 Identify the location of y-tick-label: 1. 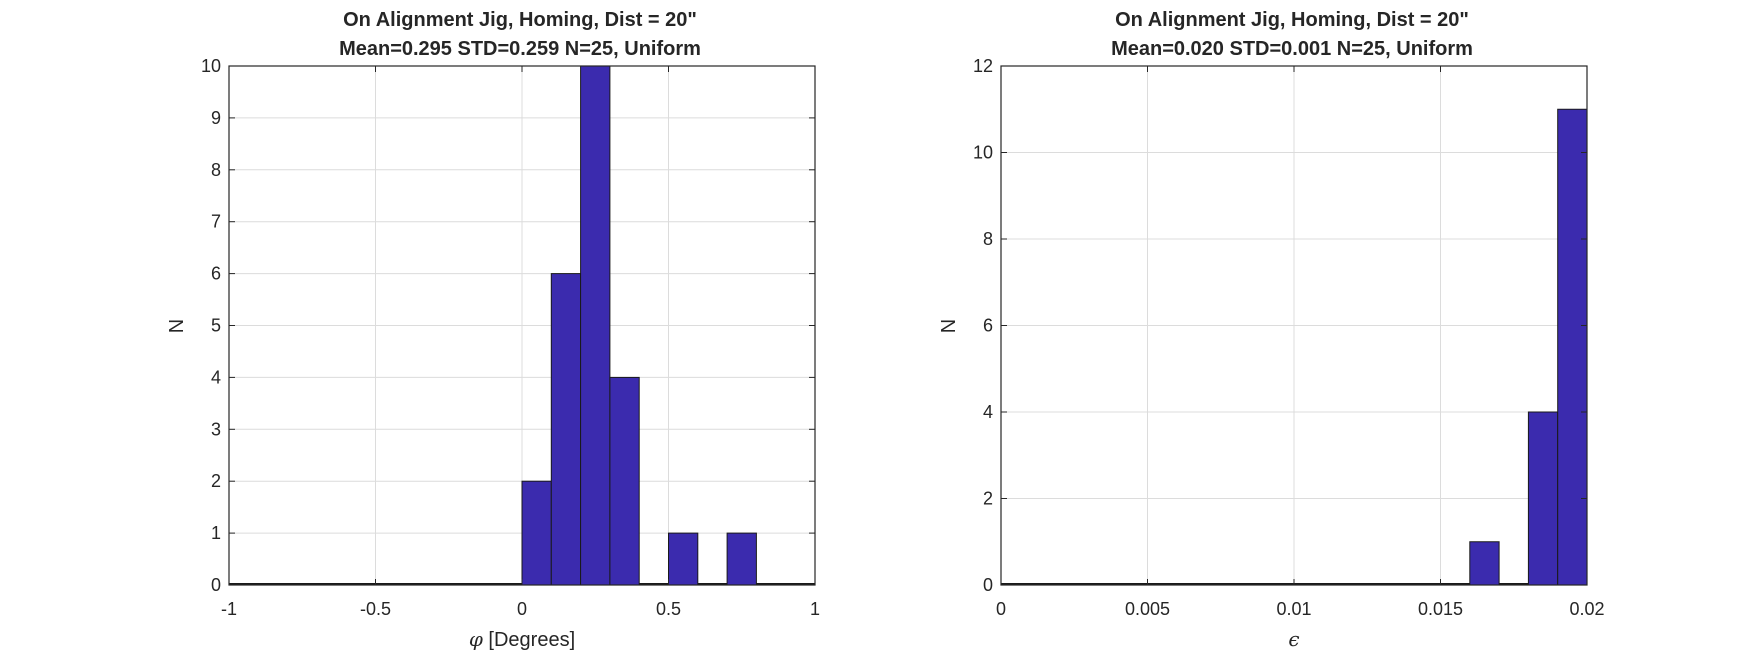
(216, 533).